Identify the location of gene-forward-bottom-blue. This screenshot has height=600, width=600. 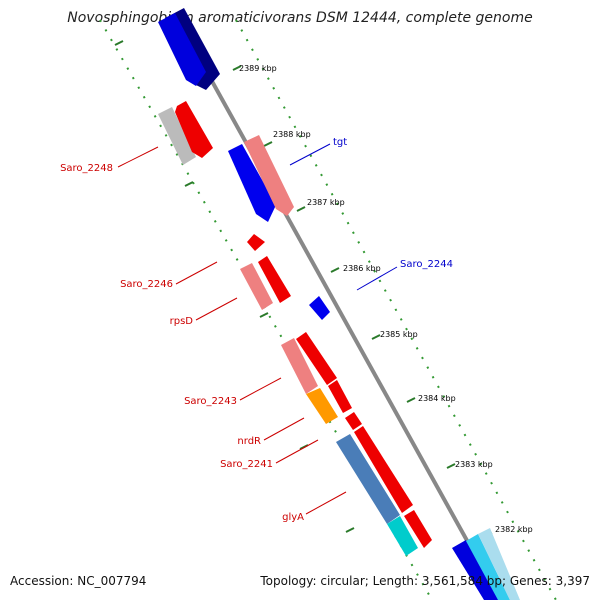
(476, 570).